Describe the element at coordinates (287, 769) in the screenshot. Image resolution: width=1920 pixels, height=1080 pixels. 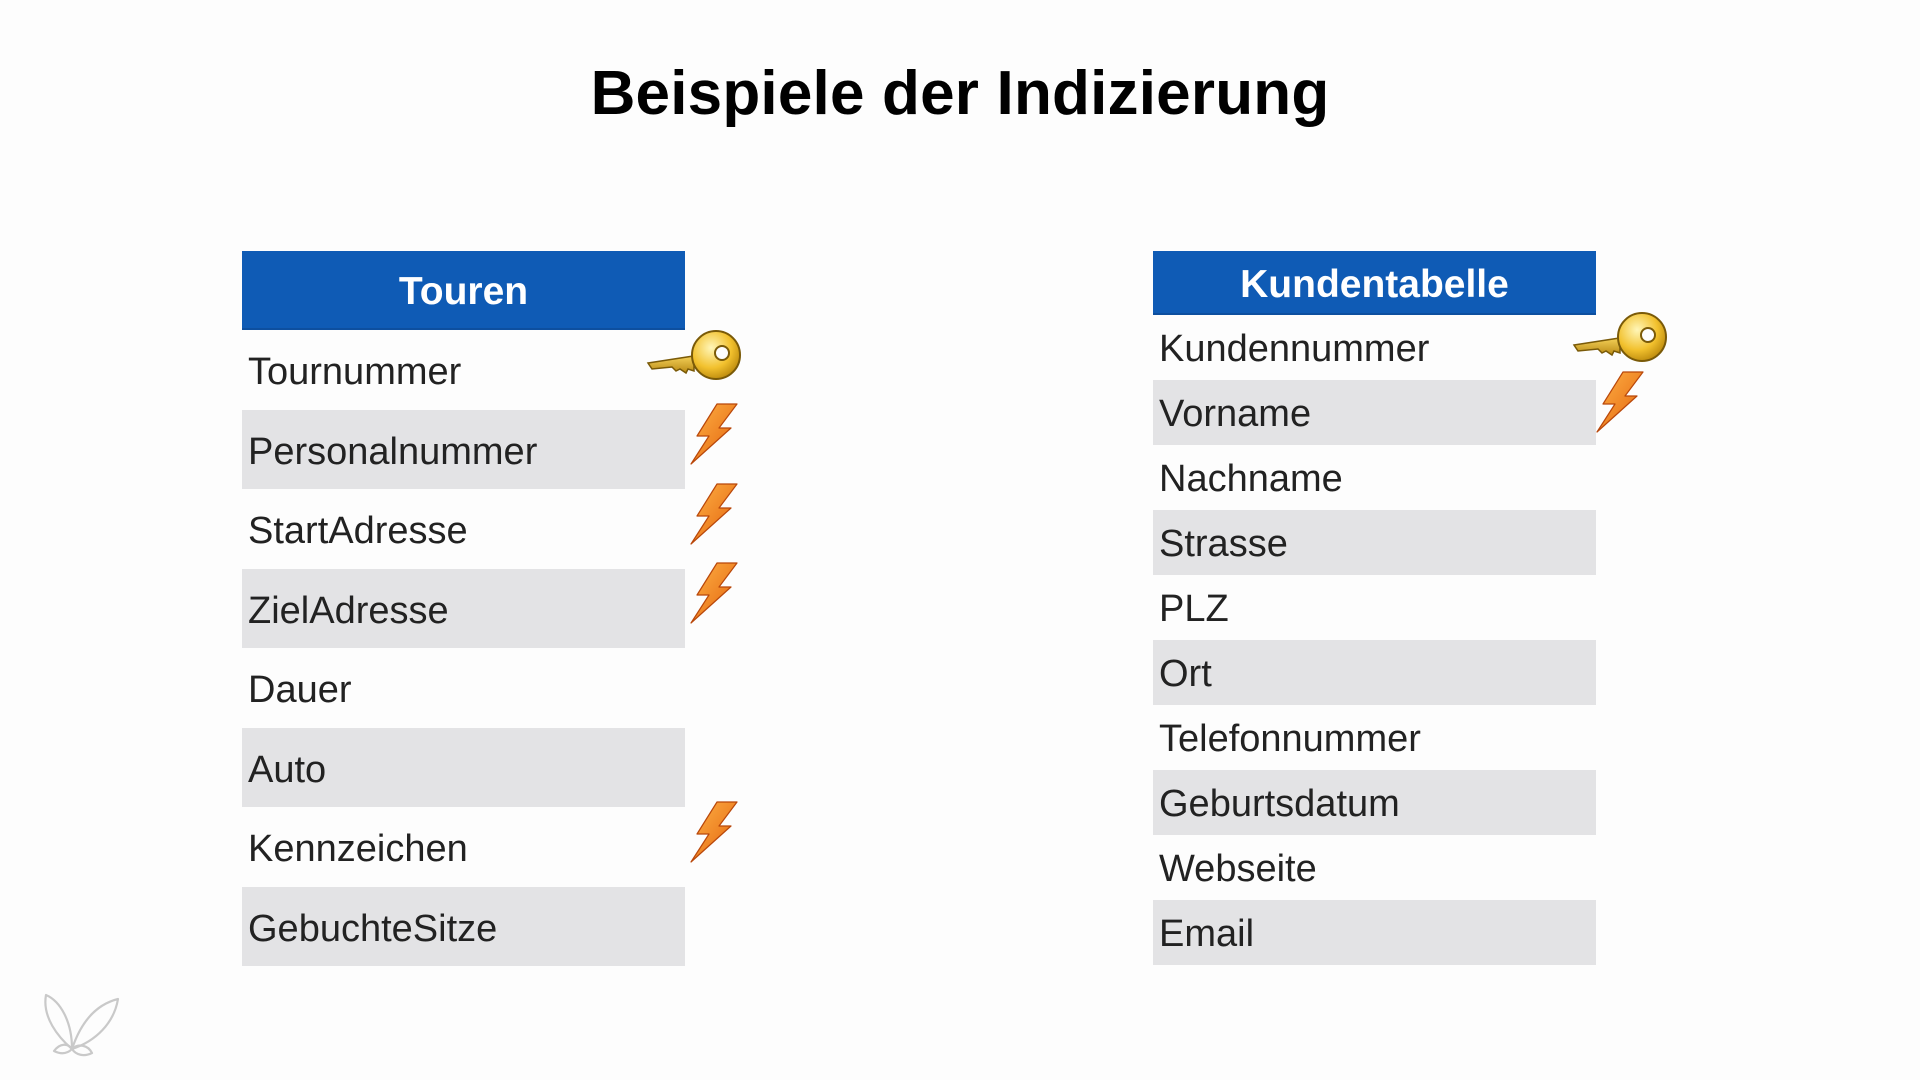
I see `touren-row-label: Auto` at that location.